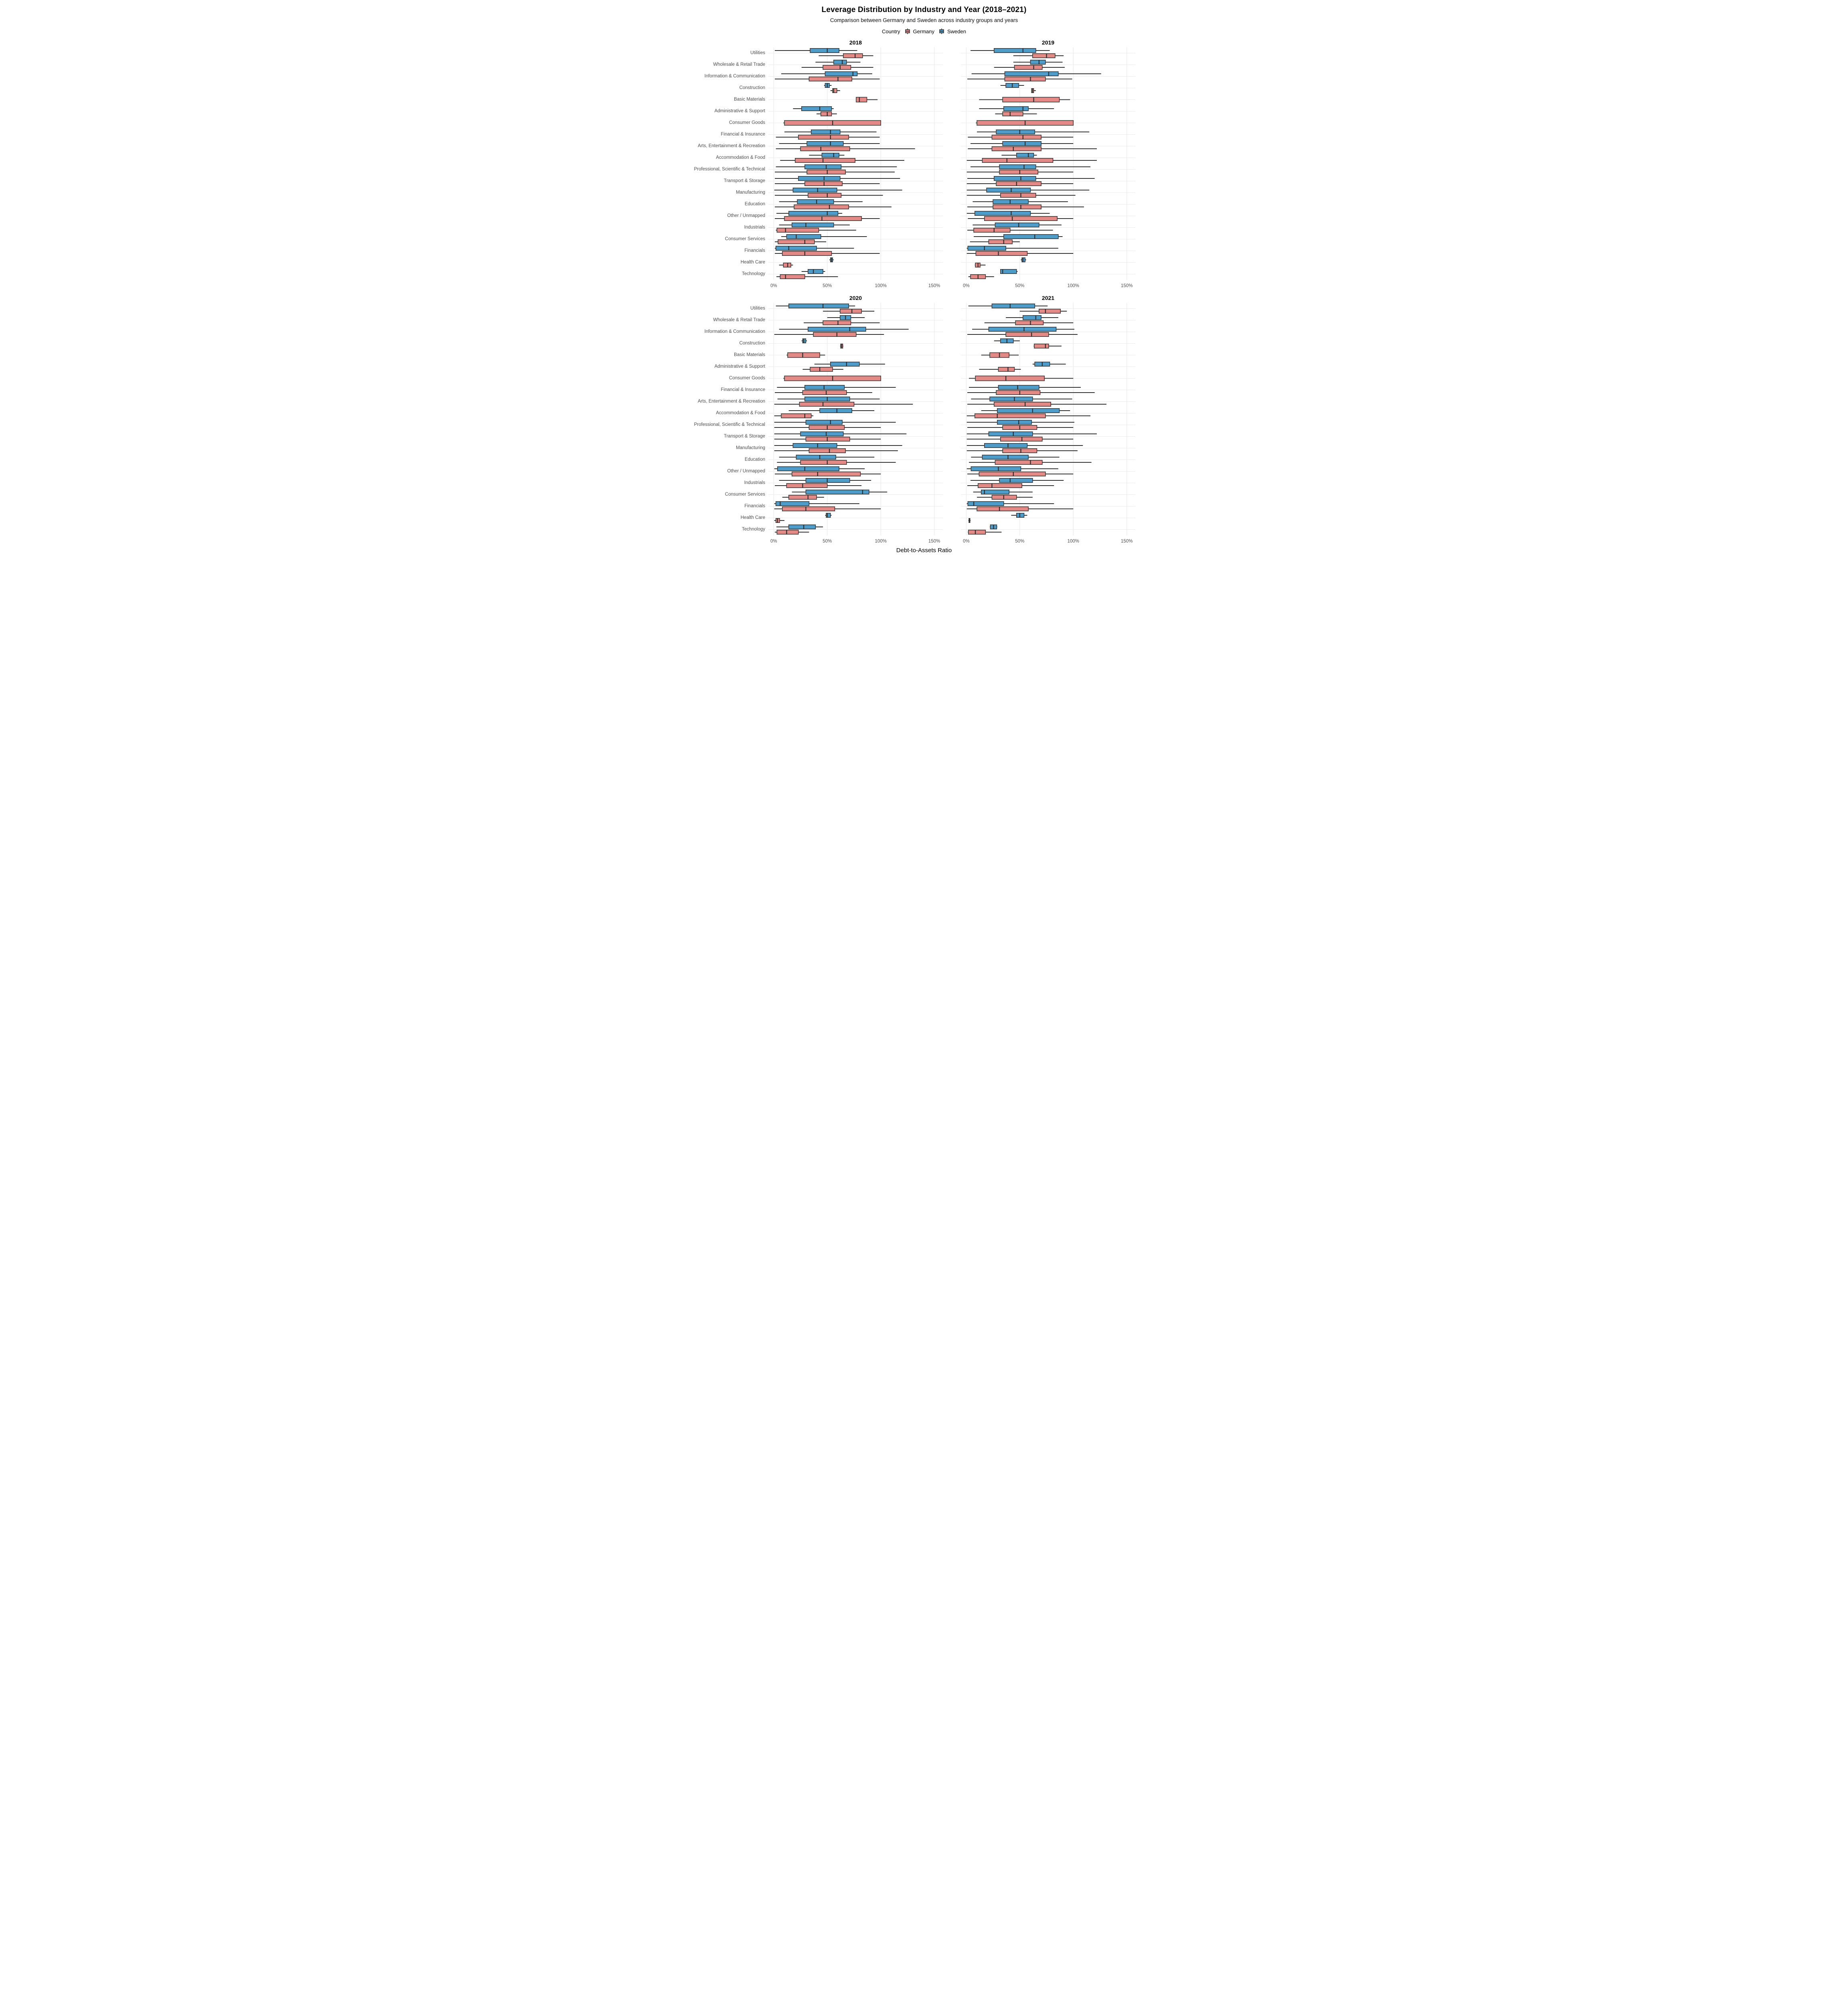  I want to click on industry-label: Education, so click(754, 459).